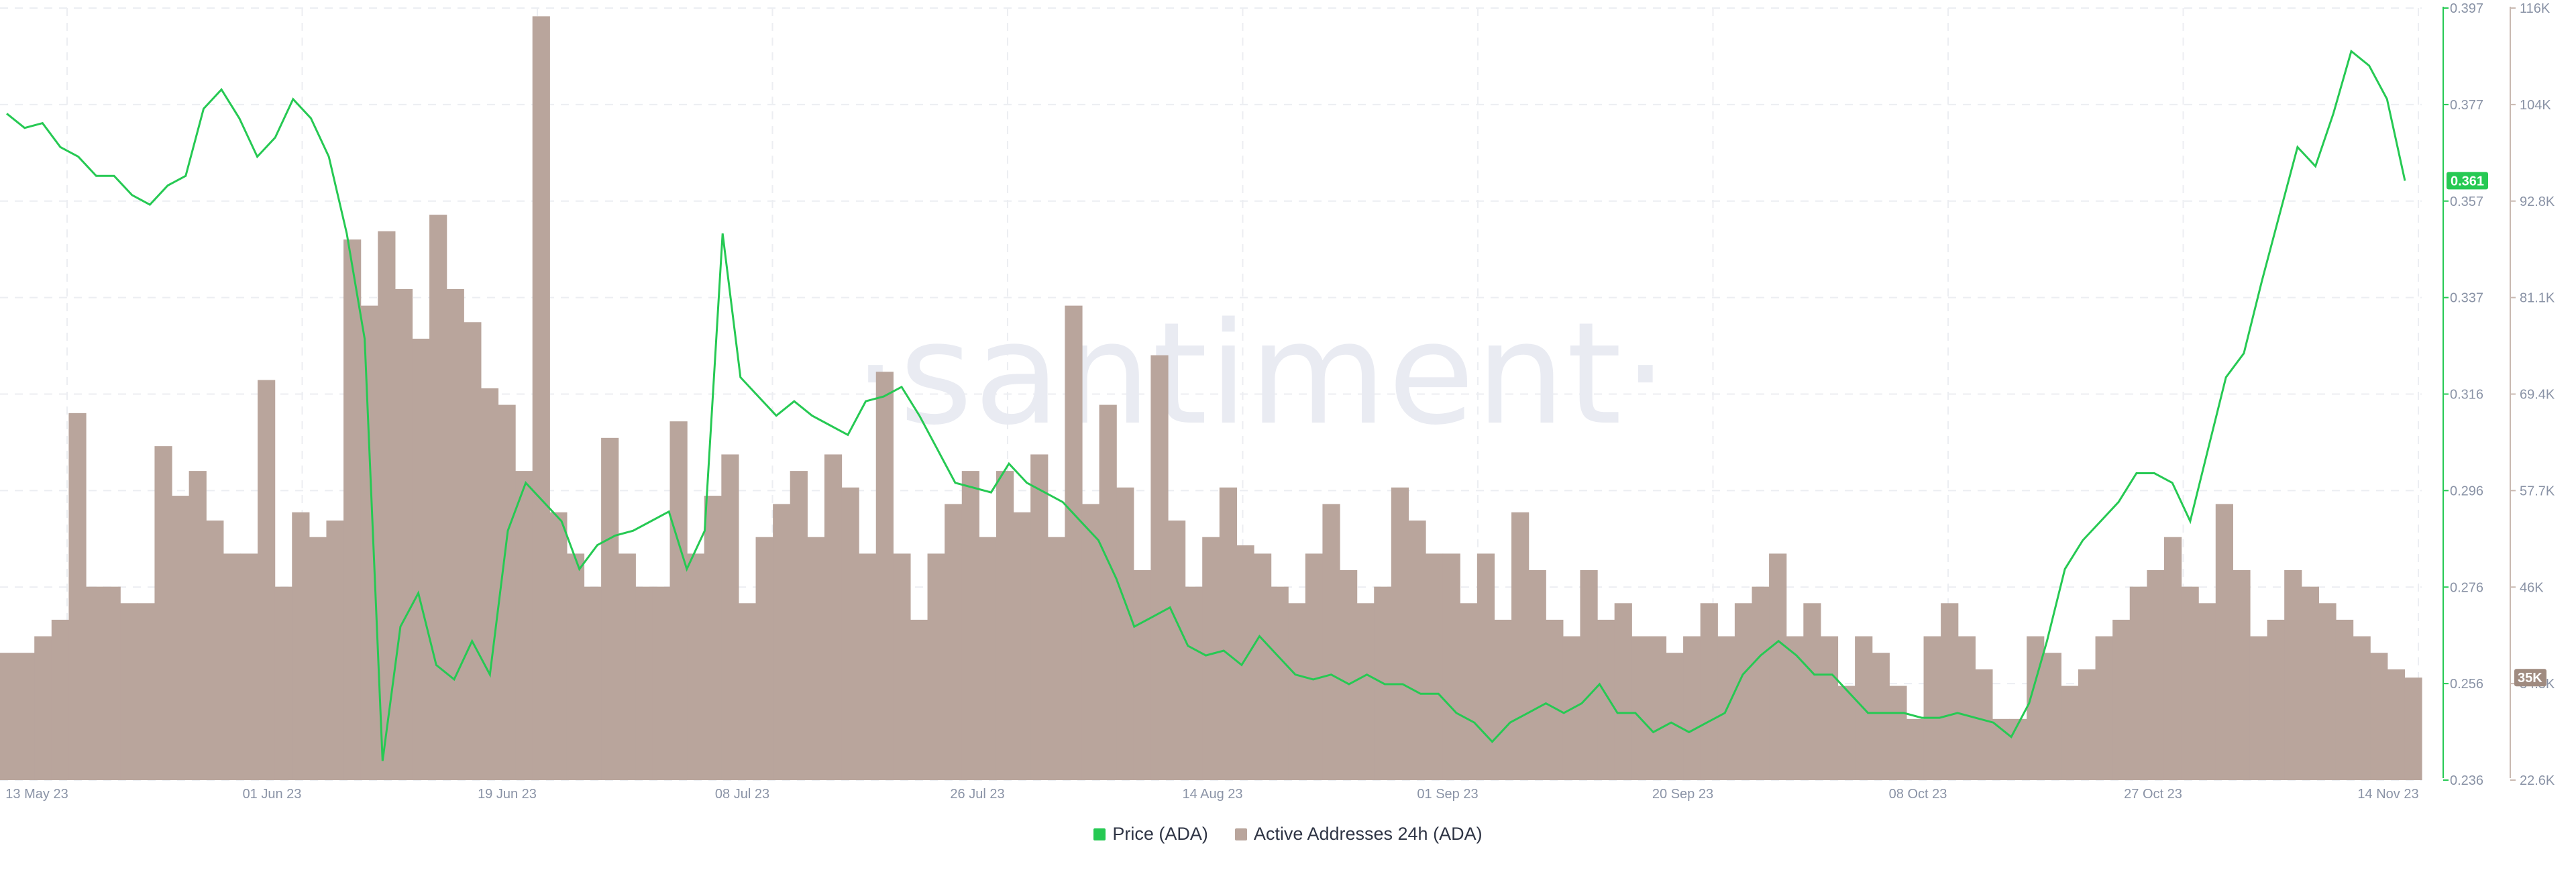 Image resolution: width=2576 pixels, height=872 pixels. What do you see at coordinates (1099, 834) in the screenshot?
I see `price-swatch-icon` at bounding box center [1099, 834].